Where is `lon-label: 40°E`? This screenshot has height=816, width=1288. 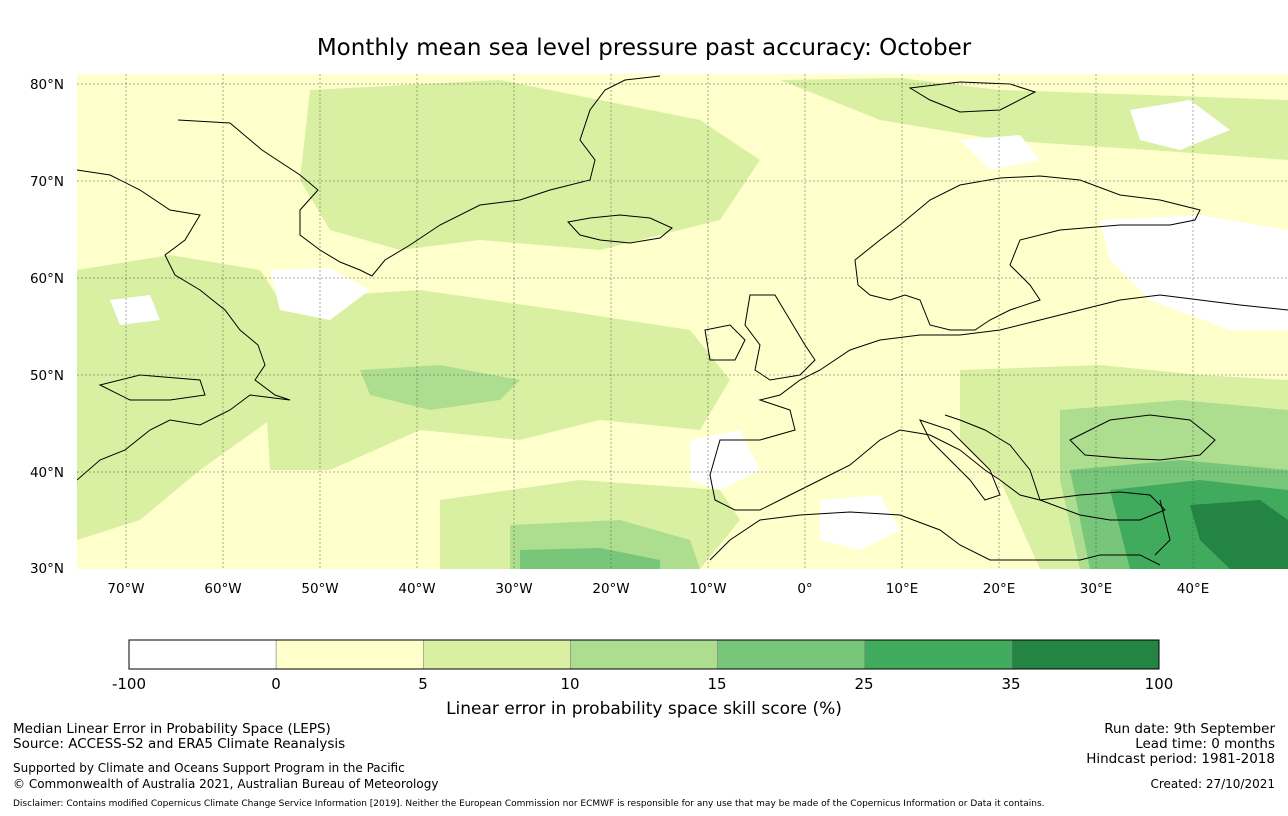 lon-label: 40°E is located at coordinates (1193, 589).